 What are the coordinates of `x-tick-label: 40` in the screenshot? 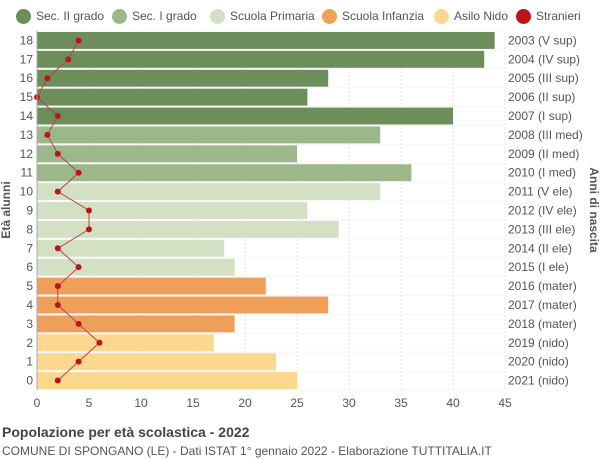 It's located at (453, 403).